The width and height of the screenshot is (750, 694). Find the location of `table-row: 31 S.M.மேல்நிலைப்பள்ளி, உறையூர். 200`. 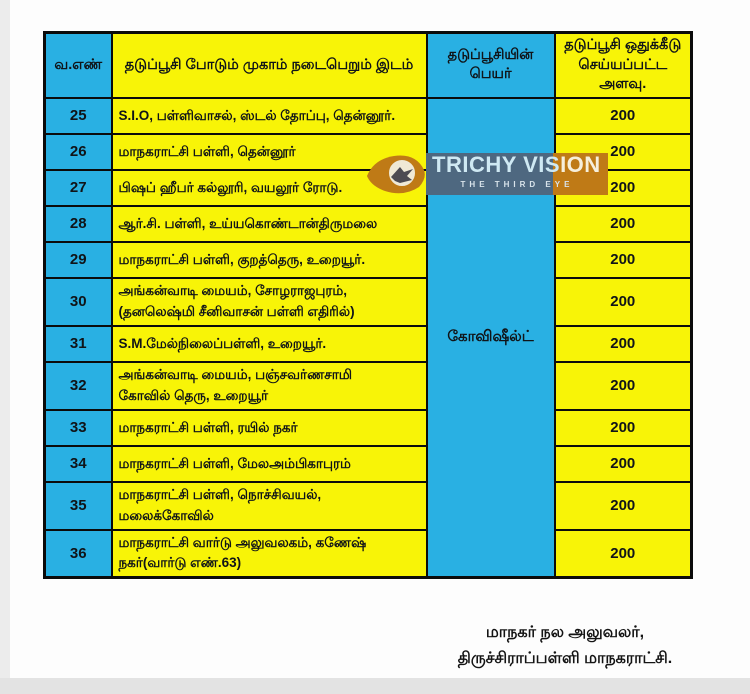

table-row: 31 S.M.மேல்நிலைப்பள்ளி, உறையூர். 200 is located at coordinates (368, 343).